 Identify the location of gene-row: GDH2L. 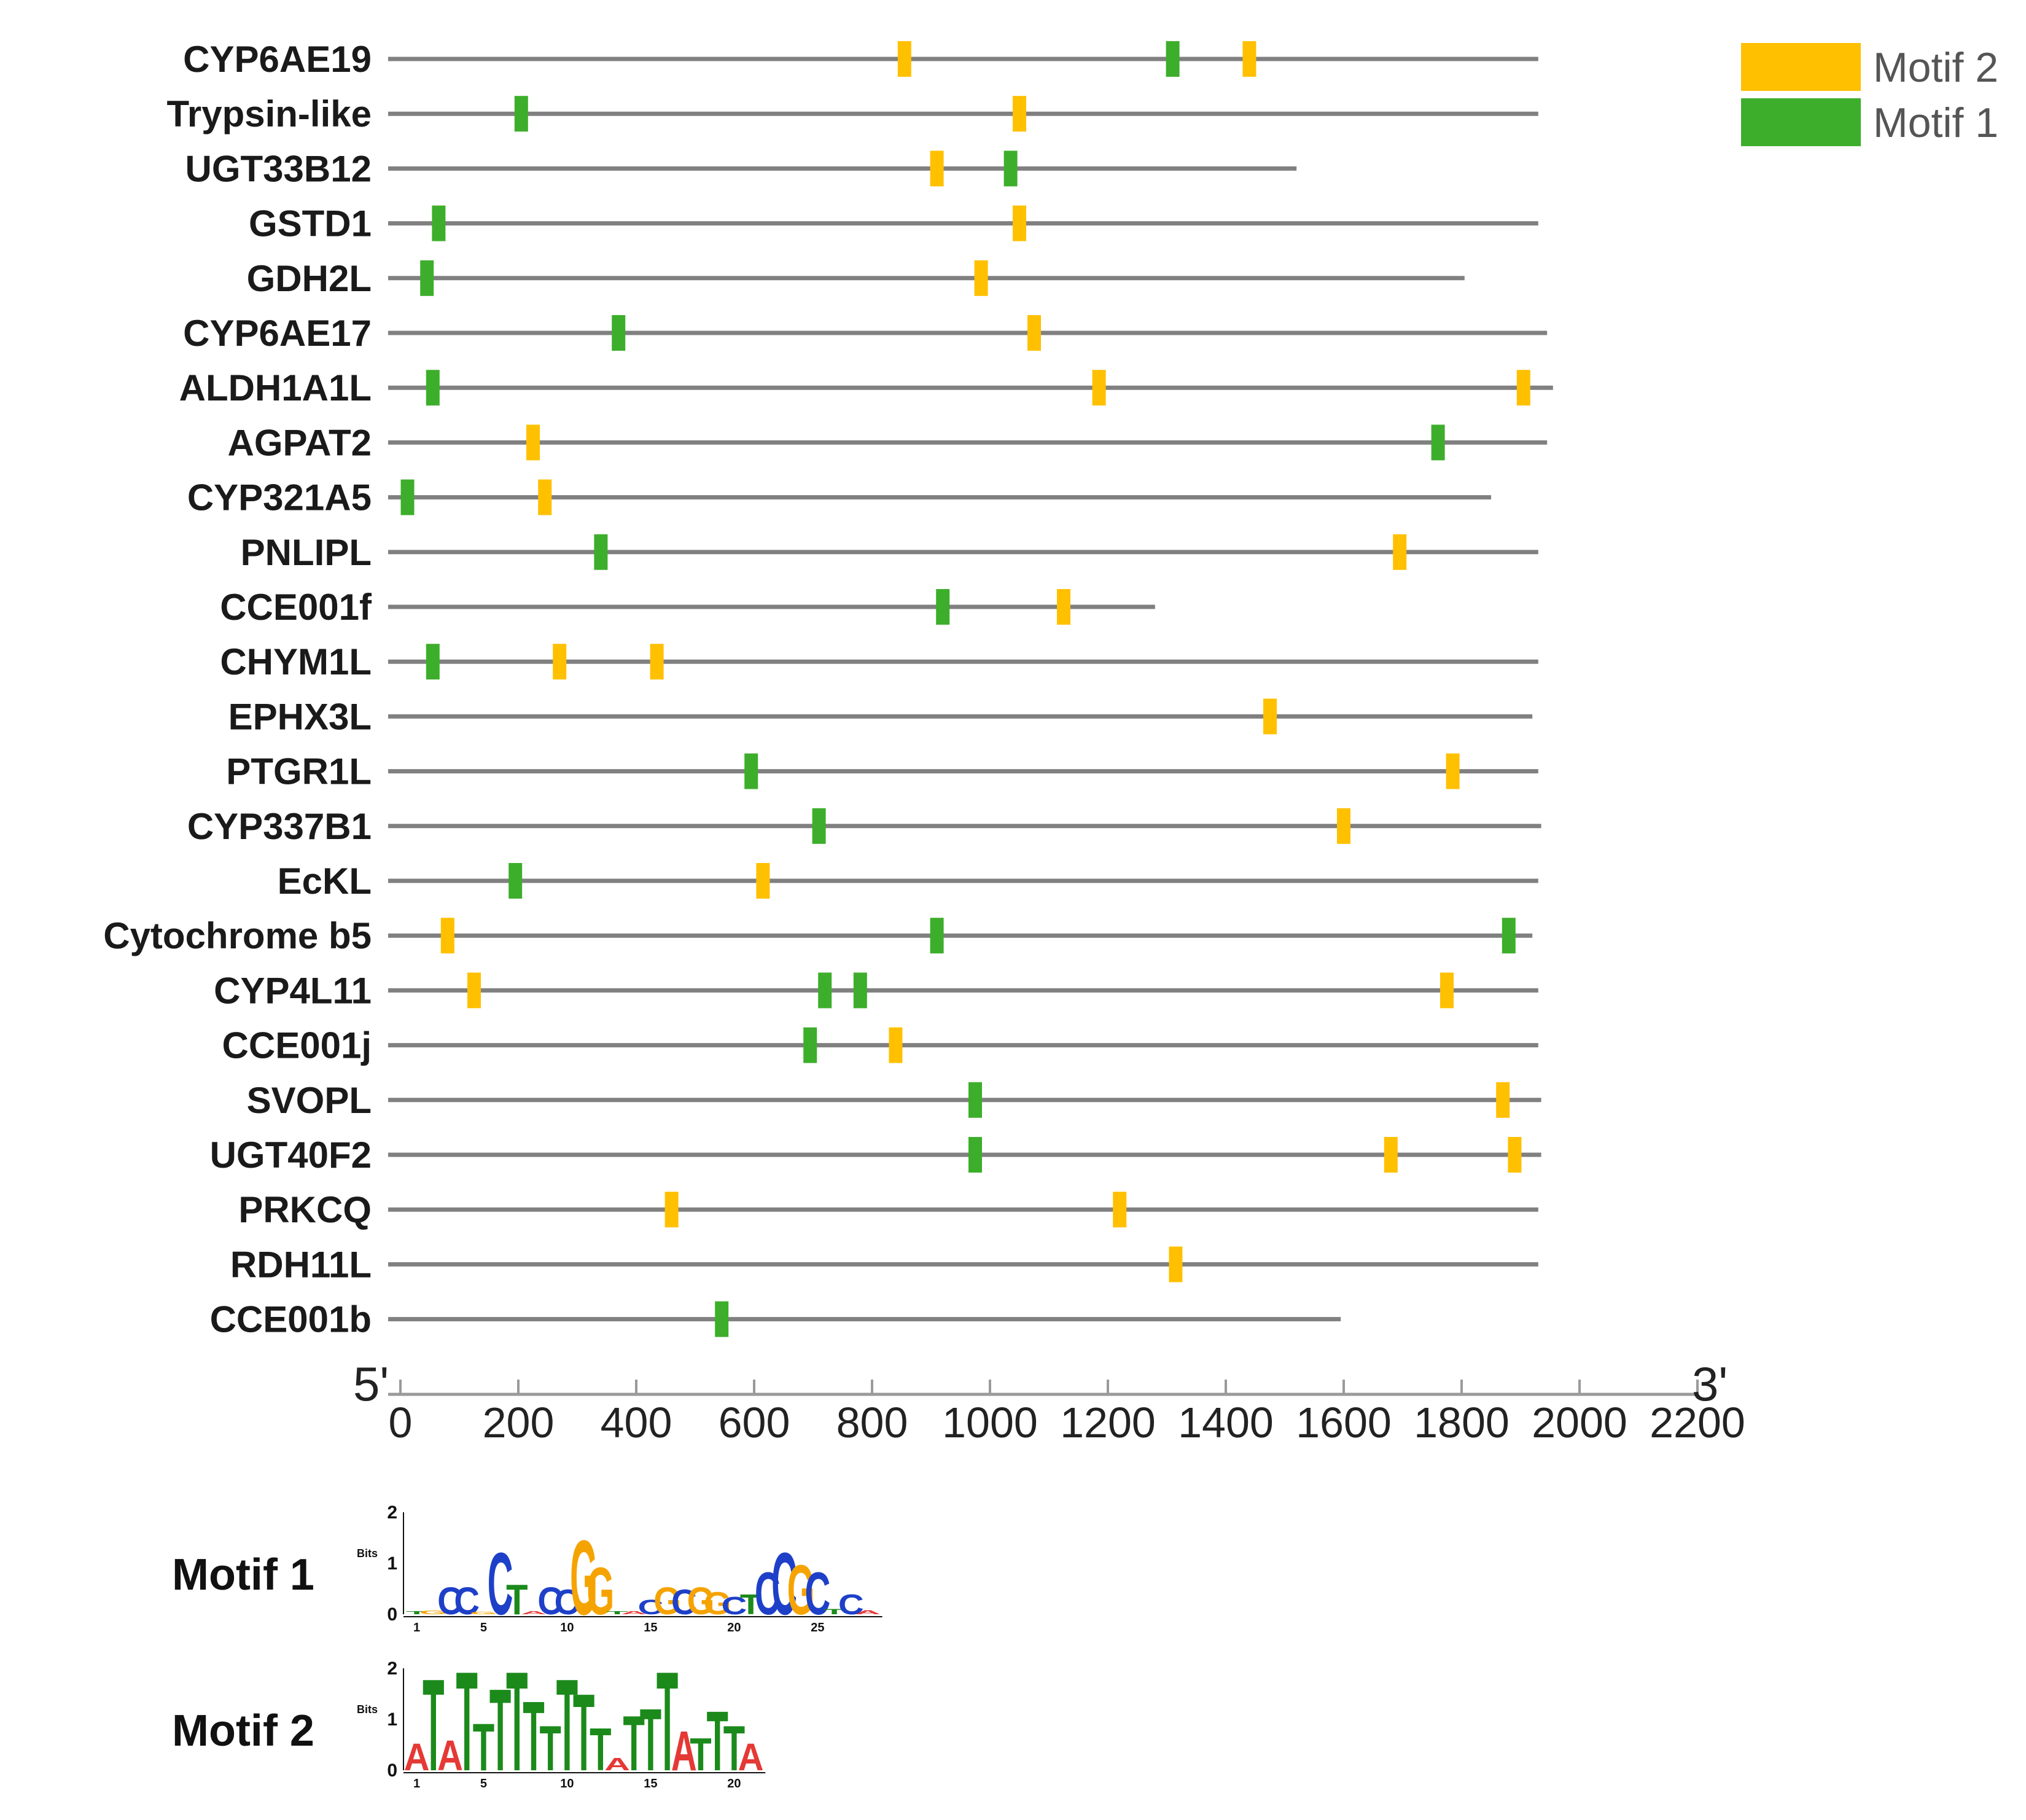
(856, 278).